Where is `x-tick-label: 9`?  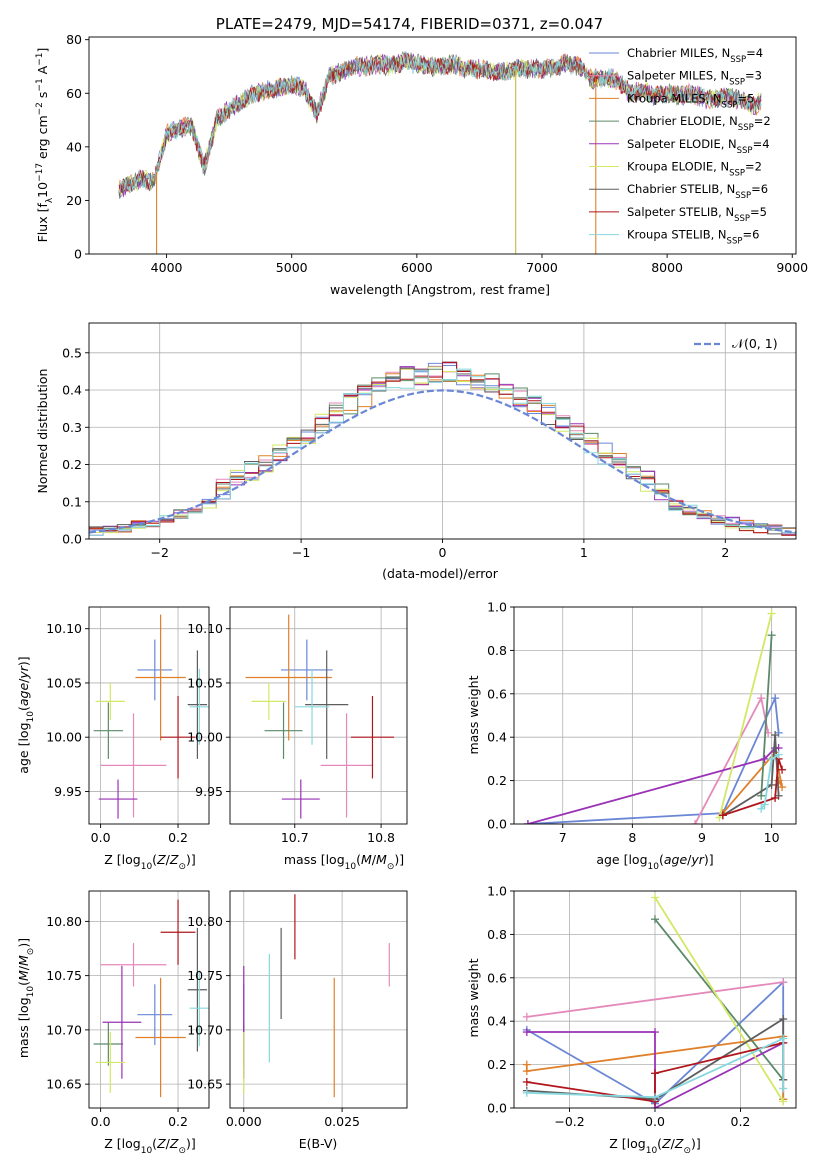
x-tick-label: 9 is located at coordinates (702, 837).